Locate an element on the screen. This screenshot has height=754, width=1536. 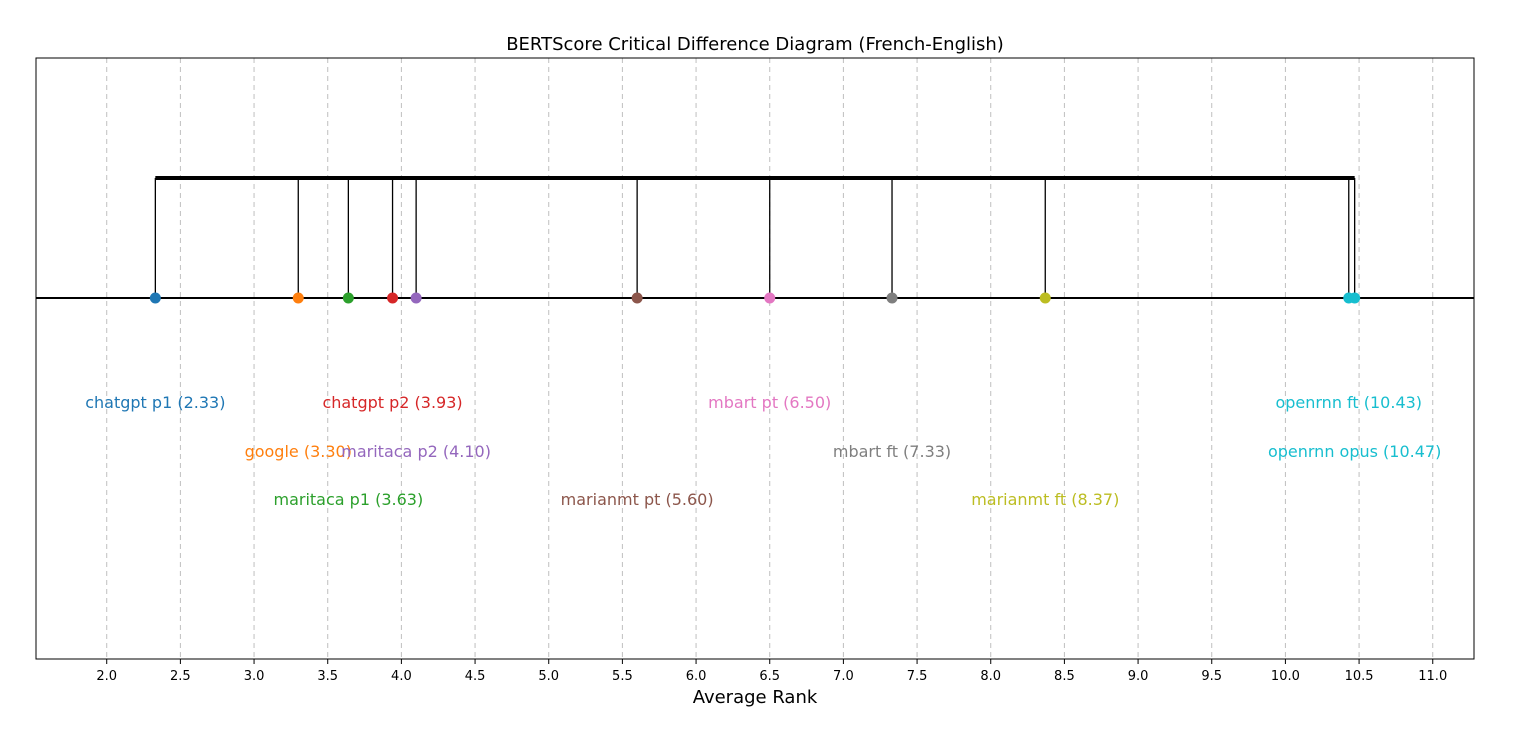
x-tick-label: 3.0 is located at coordinates (254, 676).